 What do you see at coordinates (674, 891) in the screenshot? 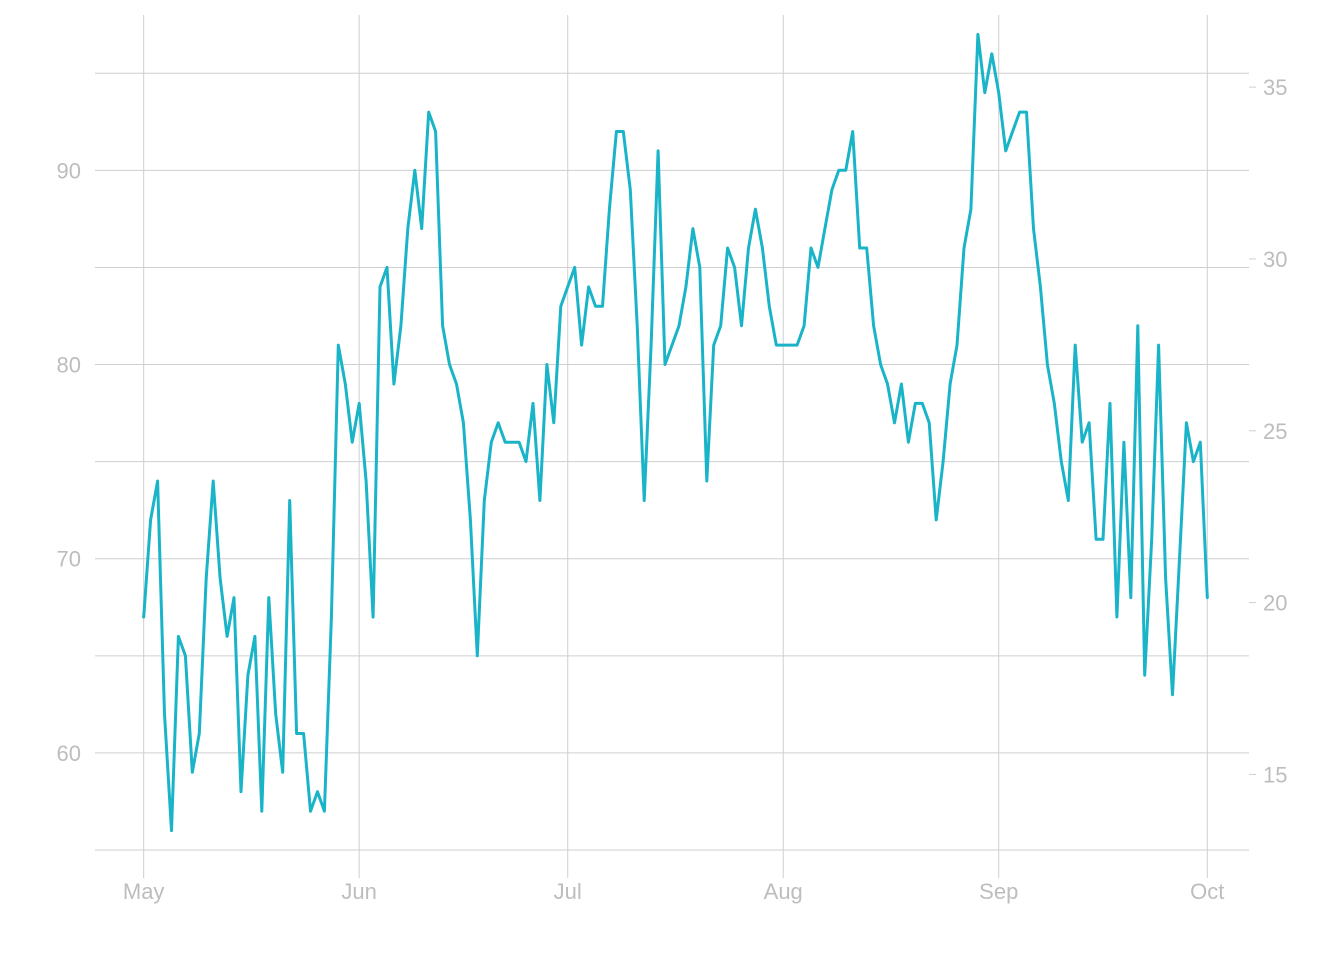
I see `x-axis-ticks: May Jun Jul Aug Sep Oct` at bounding box center [674, 891].